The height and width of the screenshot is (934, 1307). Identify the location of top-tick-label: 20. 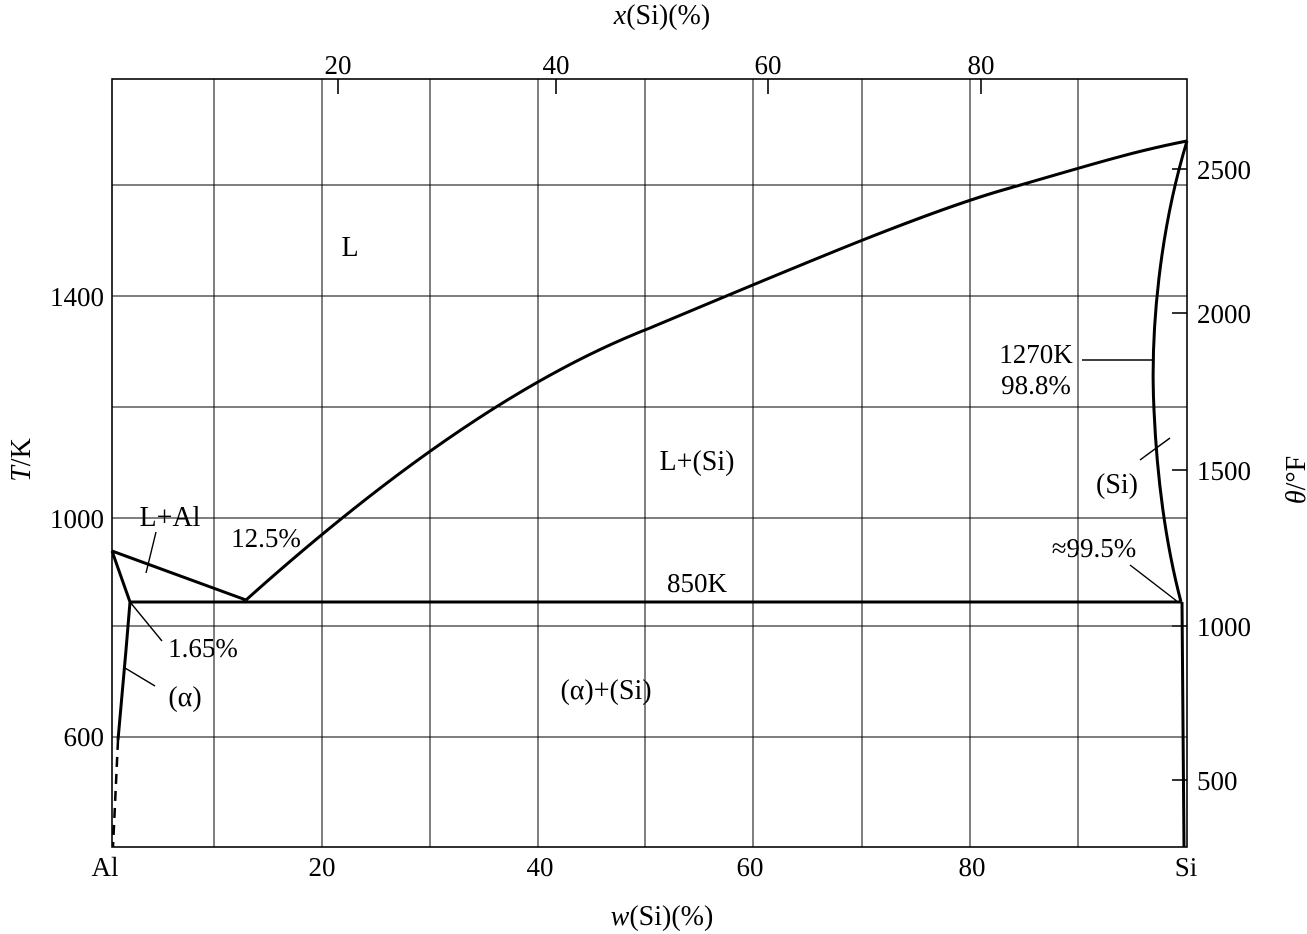
(338, 65).